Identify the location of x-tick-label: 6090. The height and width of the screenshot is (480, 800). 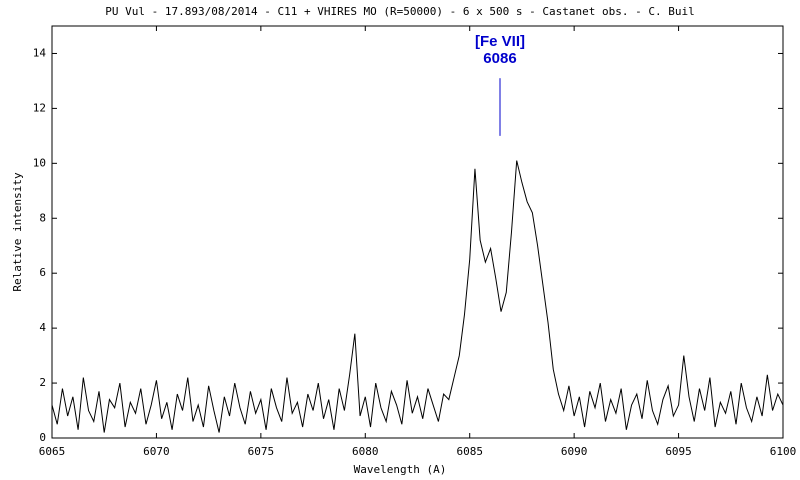
(574, 451).